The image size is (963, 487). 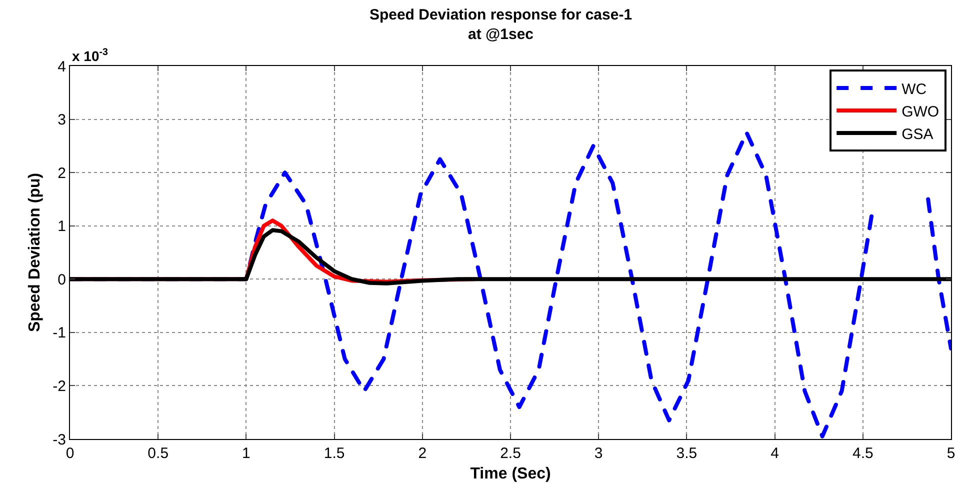 I want to click on x-axis-title: Time (Sec), so click(x=510, y=474).